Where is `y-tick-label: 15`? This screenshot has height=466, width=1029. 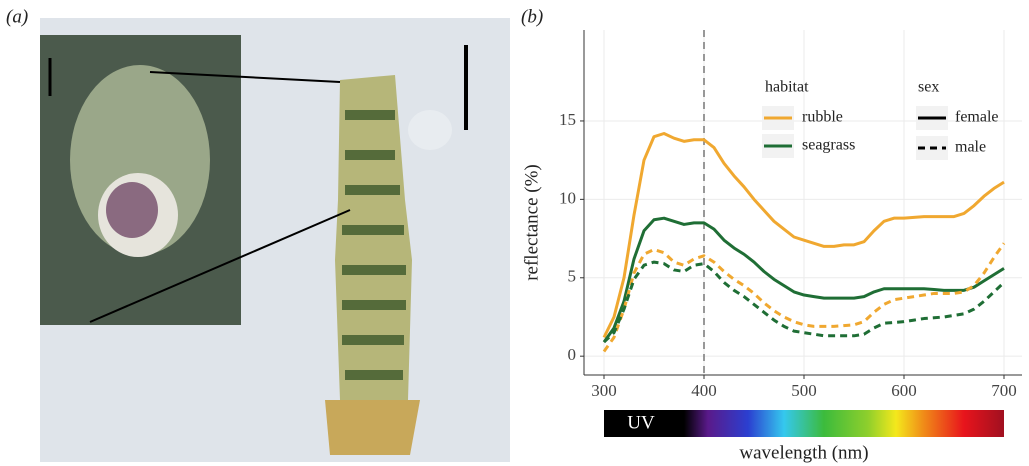 y-tick-label: 15 is located at coordinates (567, 119).